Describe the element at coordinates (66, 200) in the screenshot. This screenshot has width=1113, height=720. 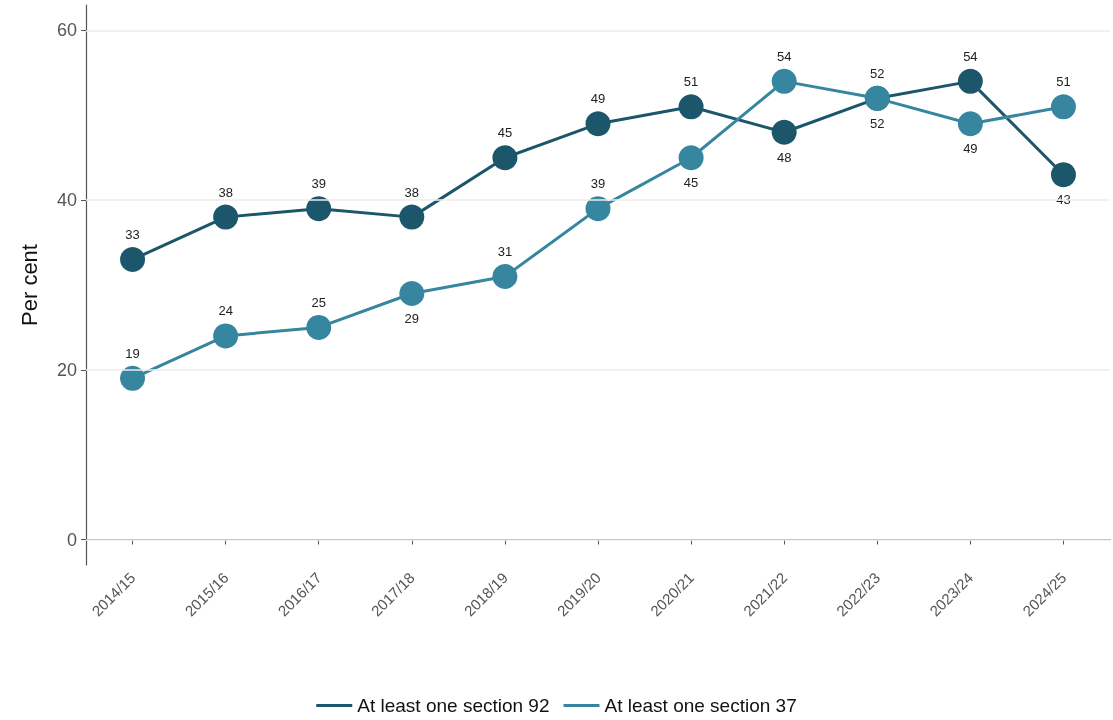
I see `y-tick-label: 40` at that location.